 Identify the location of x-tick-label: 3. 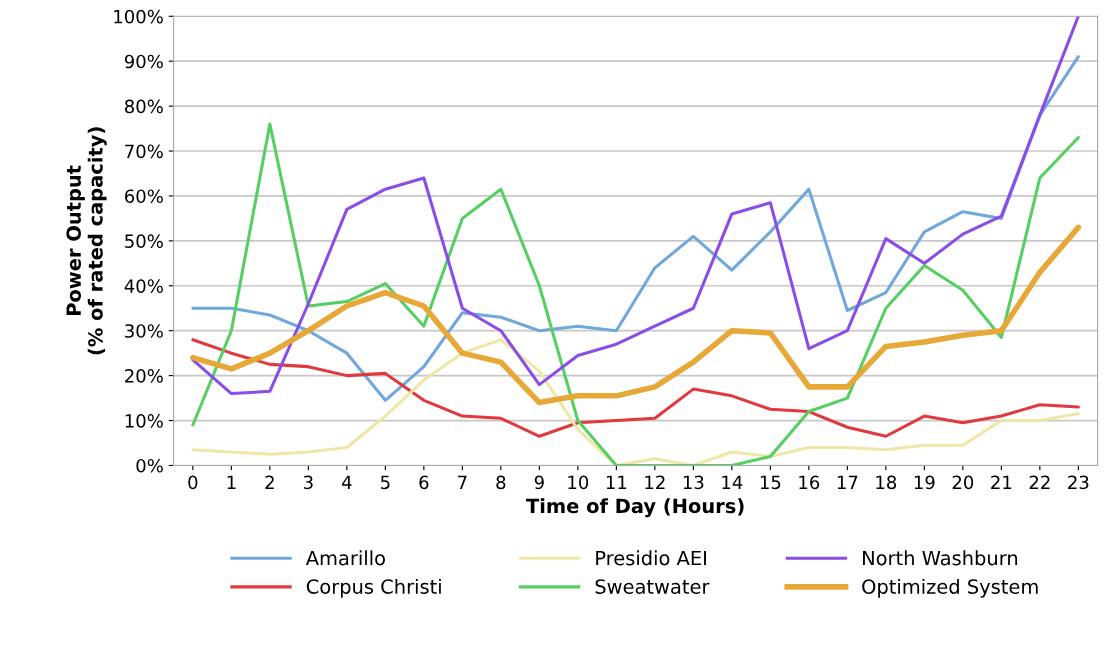
(308, 482).